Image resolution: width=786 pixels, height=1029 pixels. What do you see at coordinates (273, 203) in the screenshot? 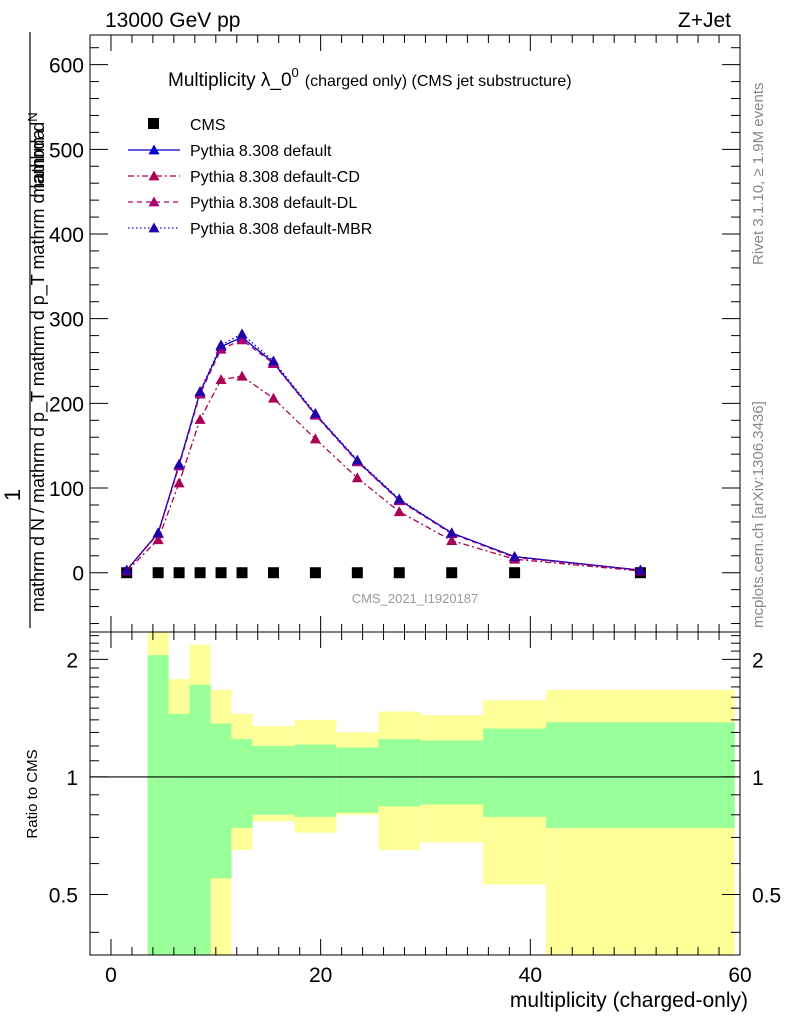
I see `legend-label: Pythia 8.308 default-DL` at bounding box center [273, 203].